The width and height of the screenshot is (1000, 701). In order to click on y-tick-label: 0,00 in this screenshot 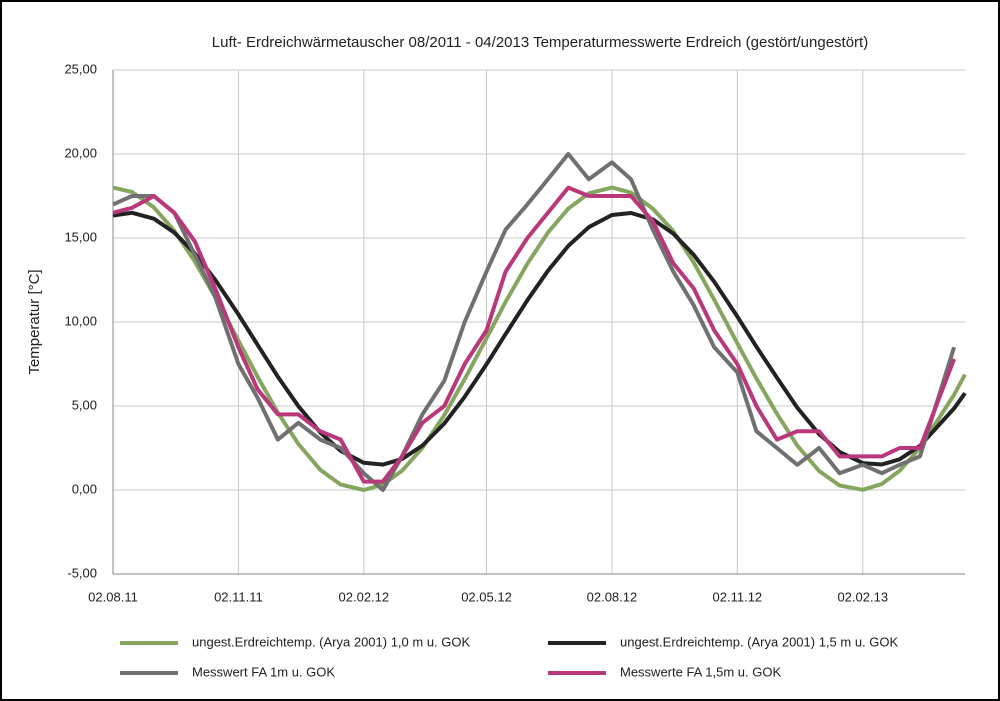, I will do `click(84, 488)`.